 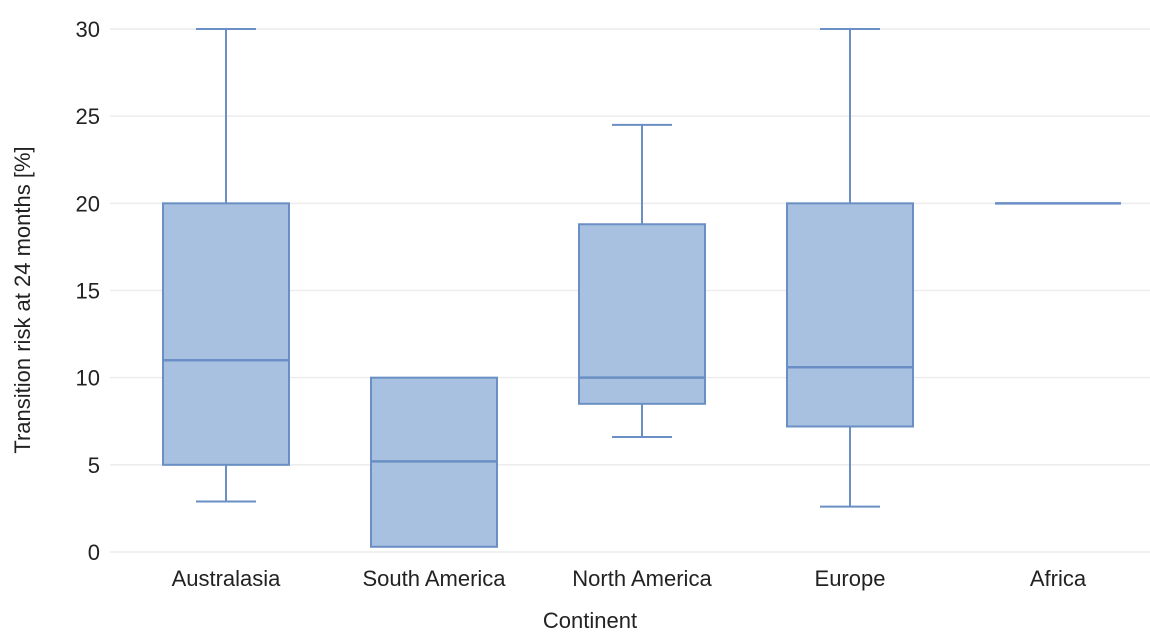 I want to click on x-tick-label: Africa, so click(x=1058, y=578).